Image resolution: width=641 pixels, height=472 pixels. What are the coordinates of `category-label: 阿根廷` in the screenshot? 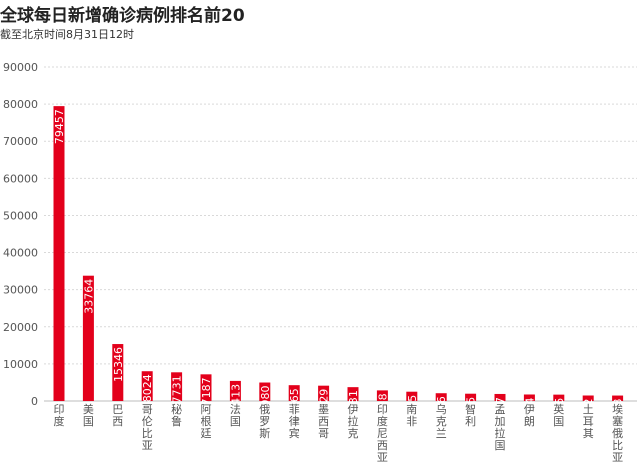 It's located at (206, 421).